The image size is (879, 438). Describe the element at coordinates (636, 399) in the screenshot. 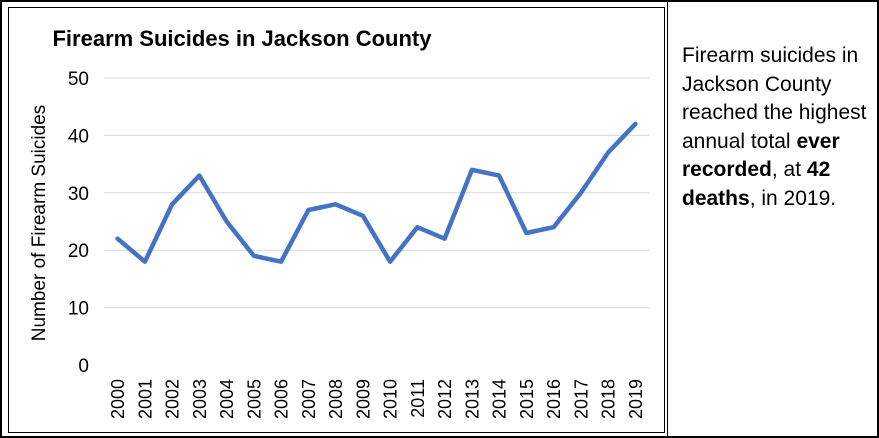

I see `x-tick-label: 2019` at that location.